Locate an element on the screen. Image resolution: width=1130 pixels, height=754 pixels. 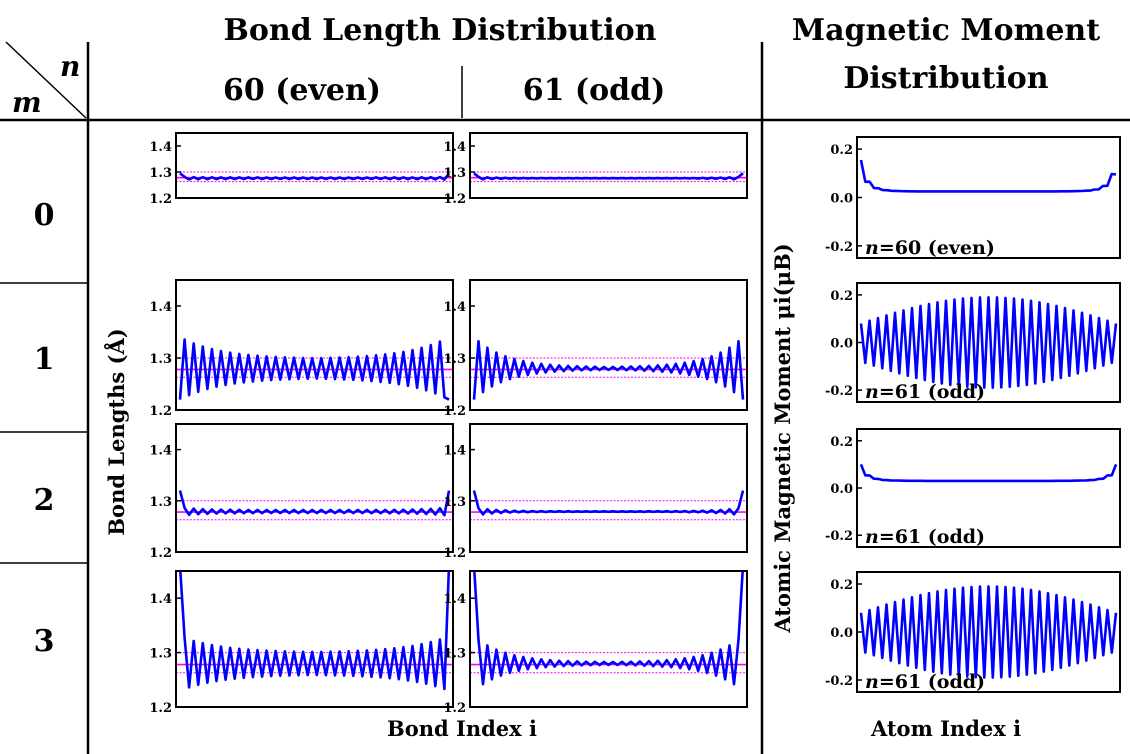
mag-x-axis-label: Atom Index i is located at coordinates (945, 728).